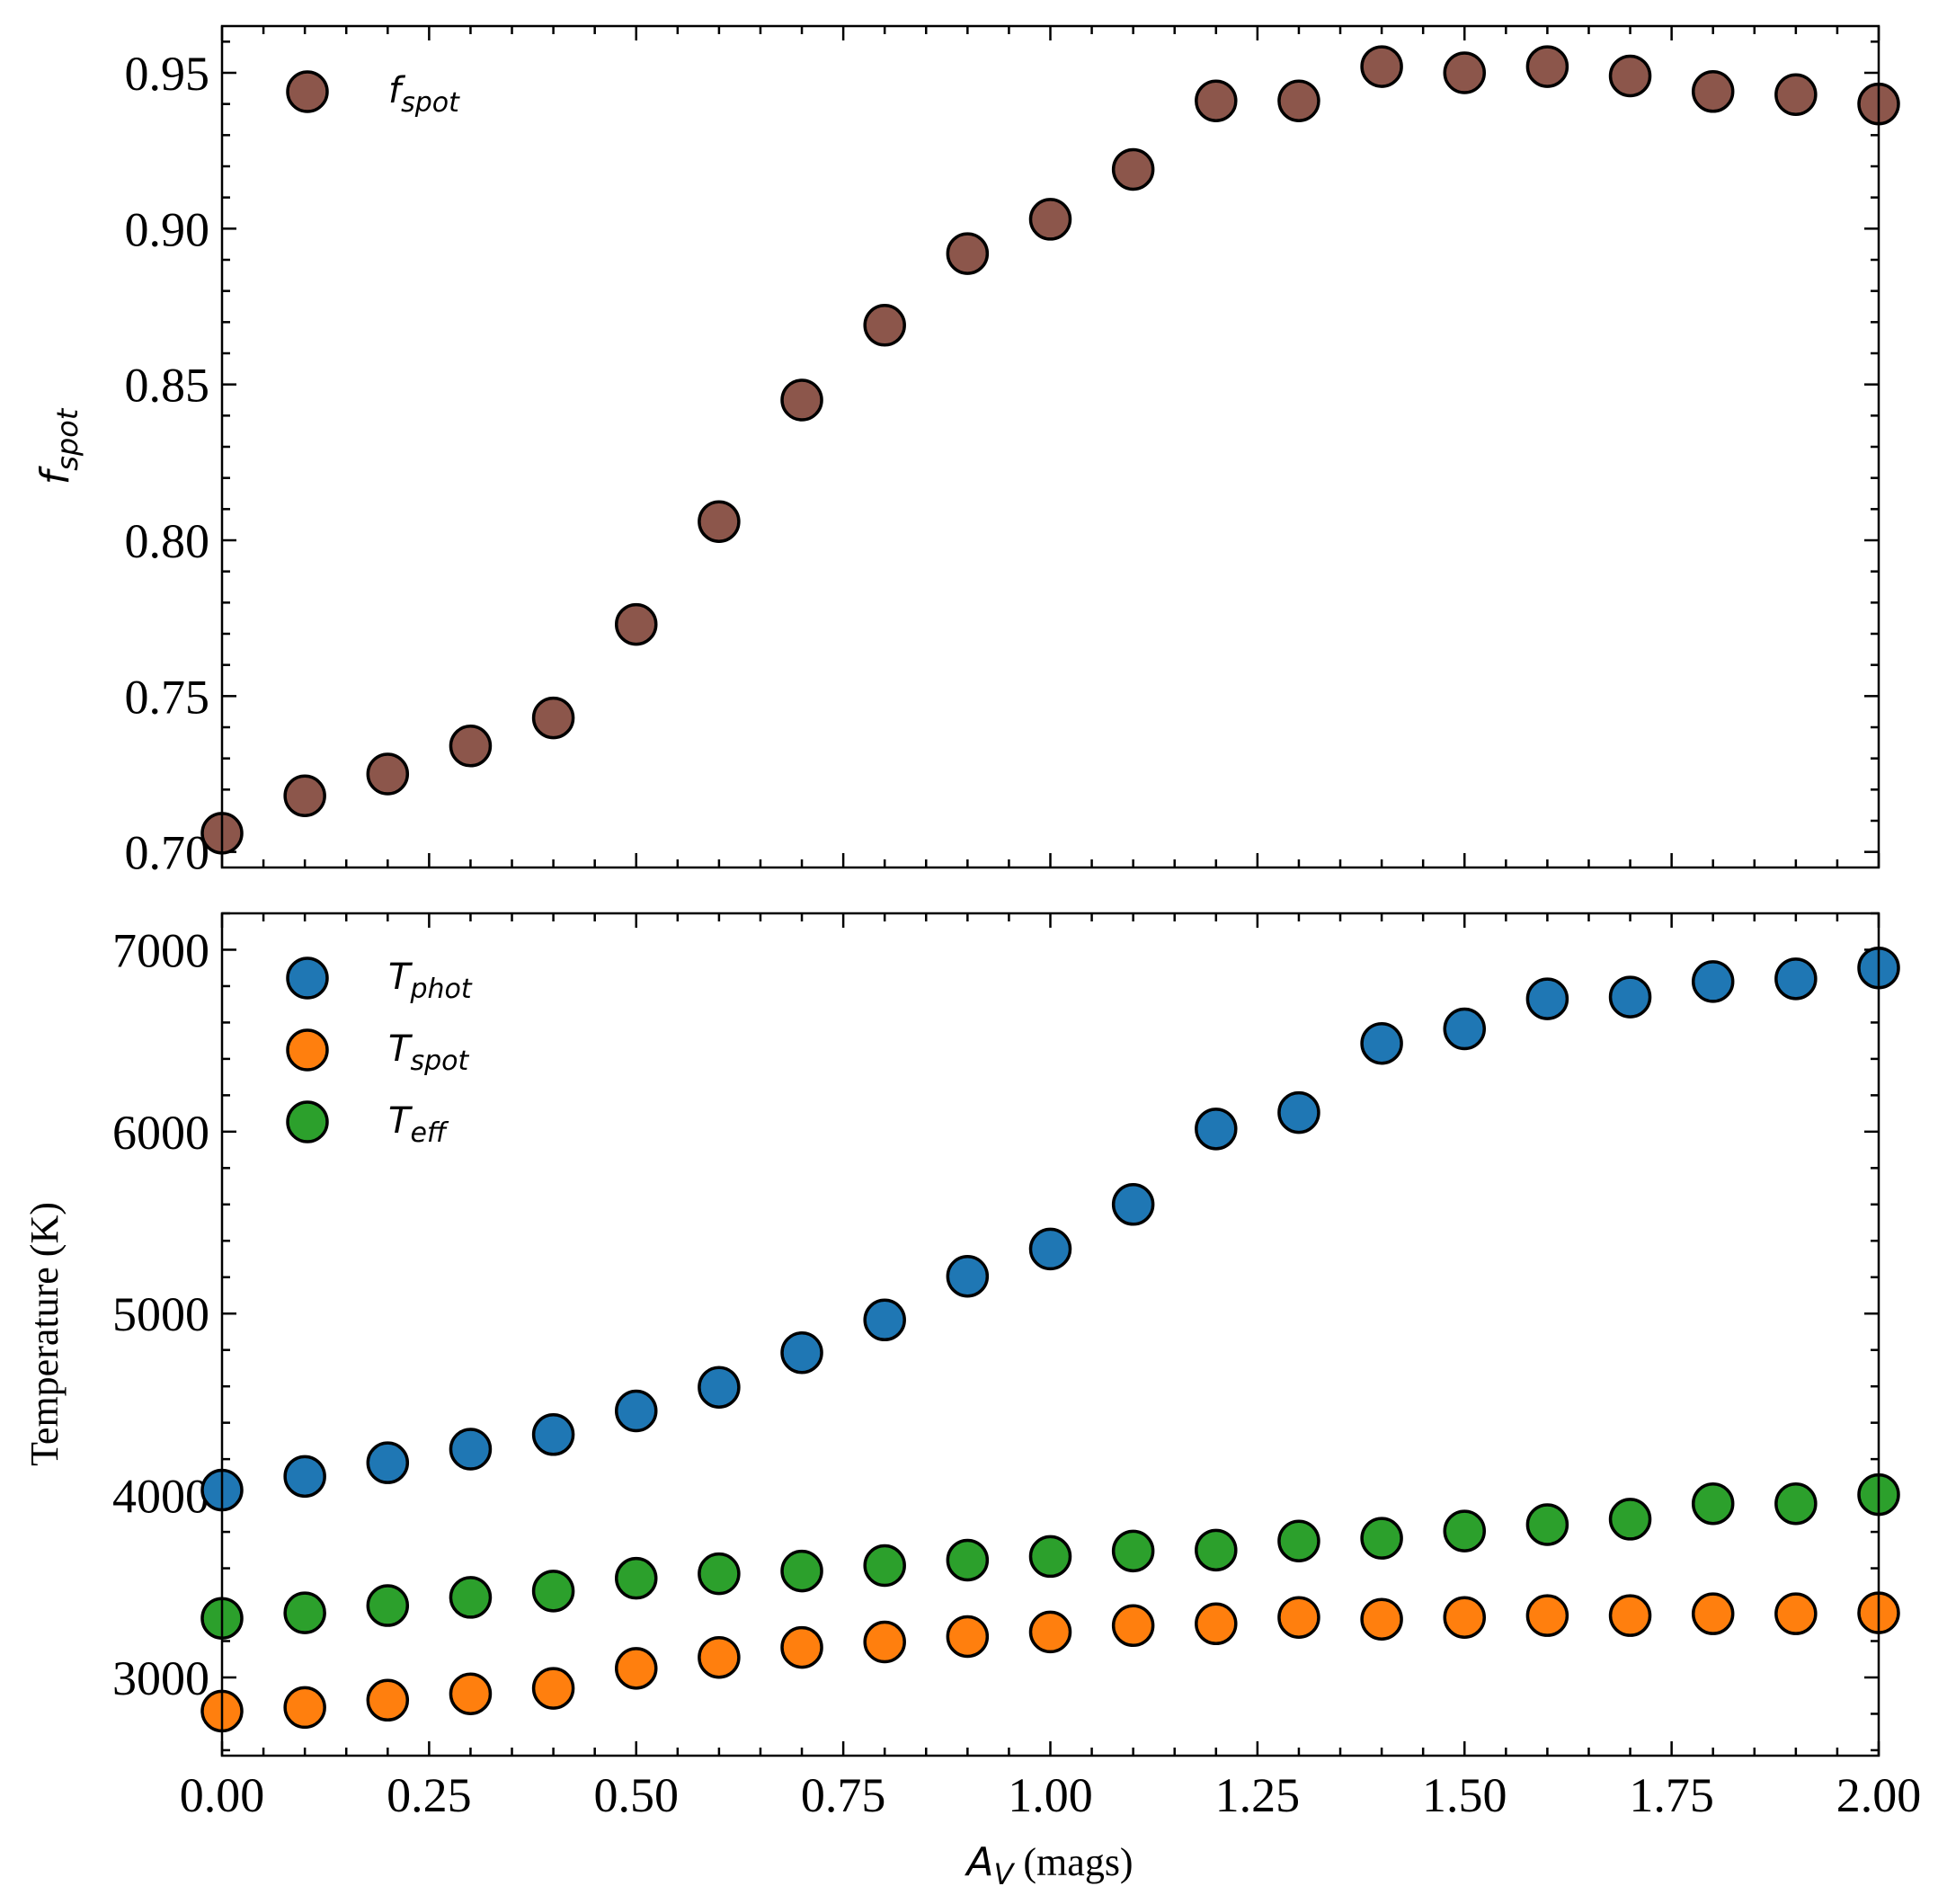 This screenshot has width=1947, height=1904. I want to click on y-tick-label: 0.75, so click(167, 697).